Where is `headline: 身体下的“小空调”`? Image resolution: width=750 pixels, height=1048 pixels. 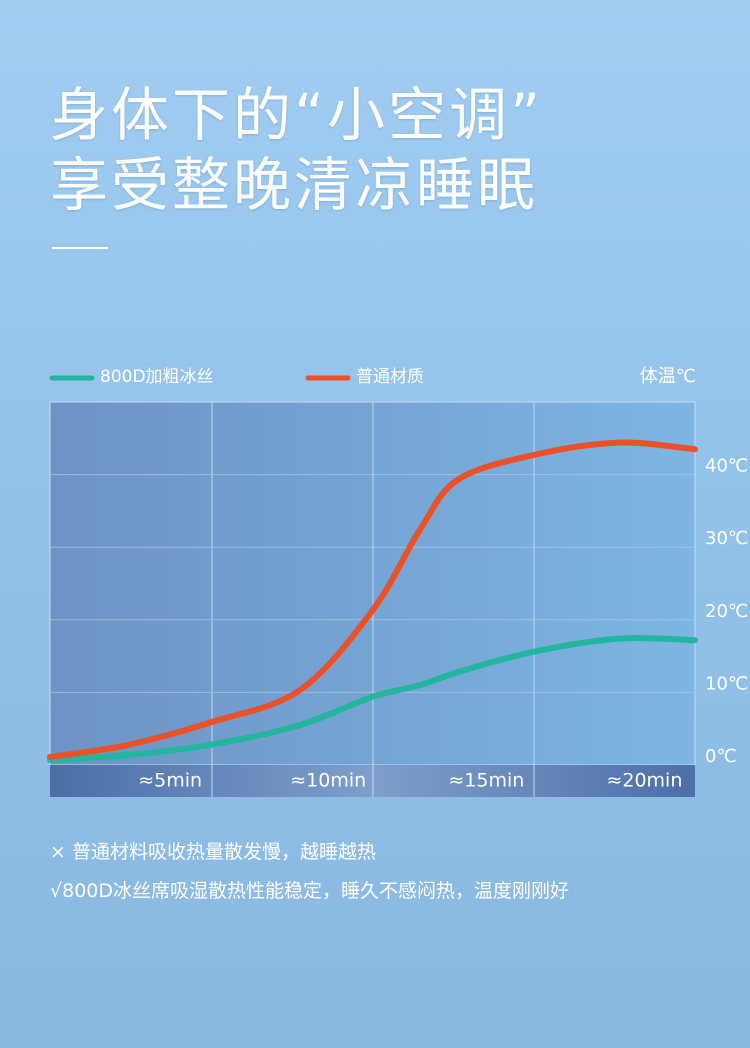 headline: 身体下的“小空调” is located at coordinates (297, 115).